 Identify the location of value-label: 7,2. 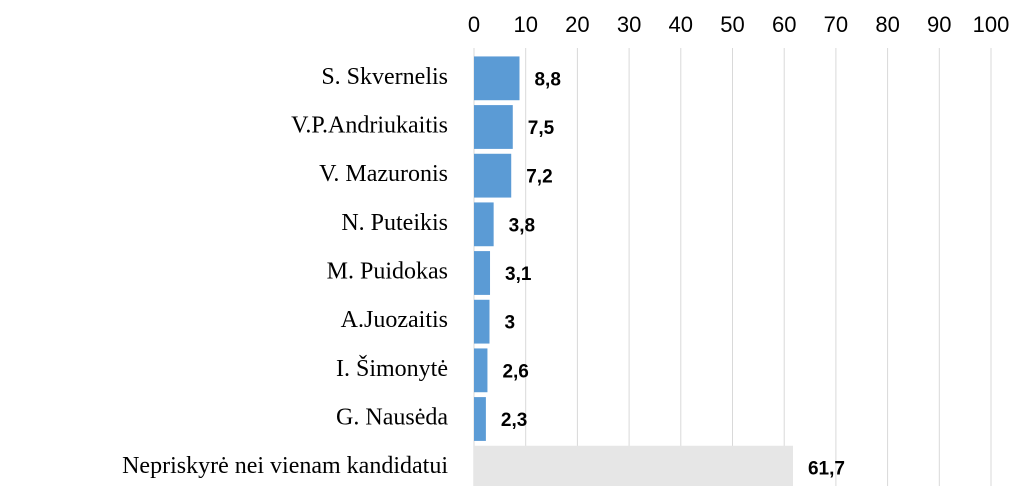
(539, 177).